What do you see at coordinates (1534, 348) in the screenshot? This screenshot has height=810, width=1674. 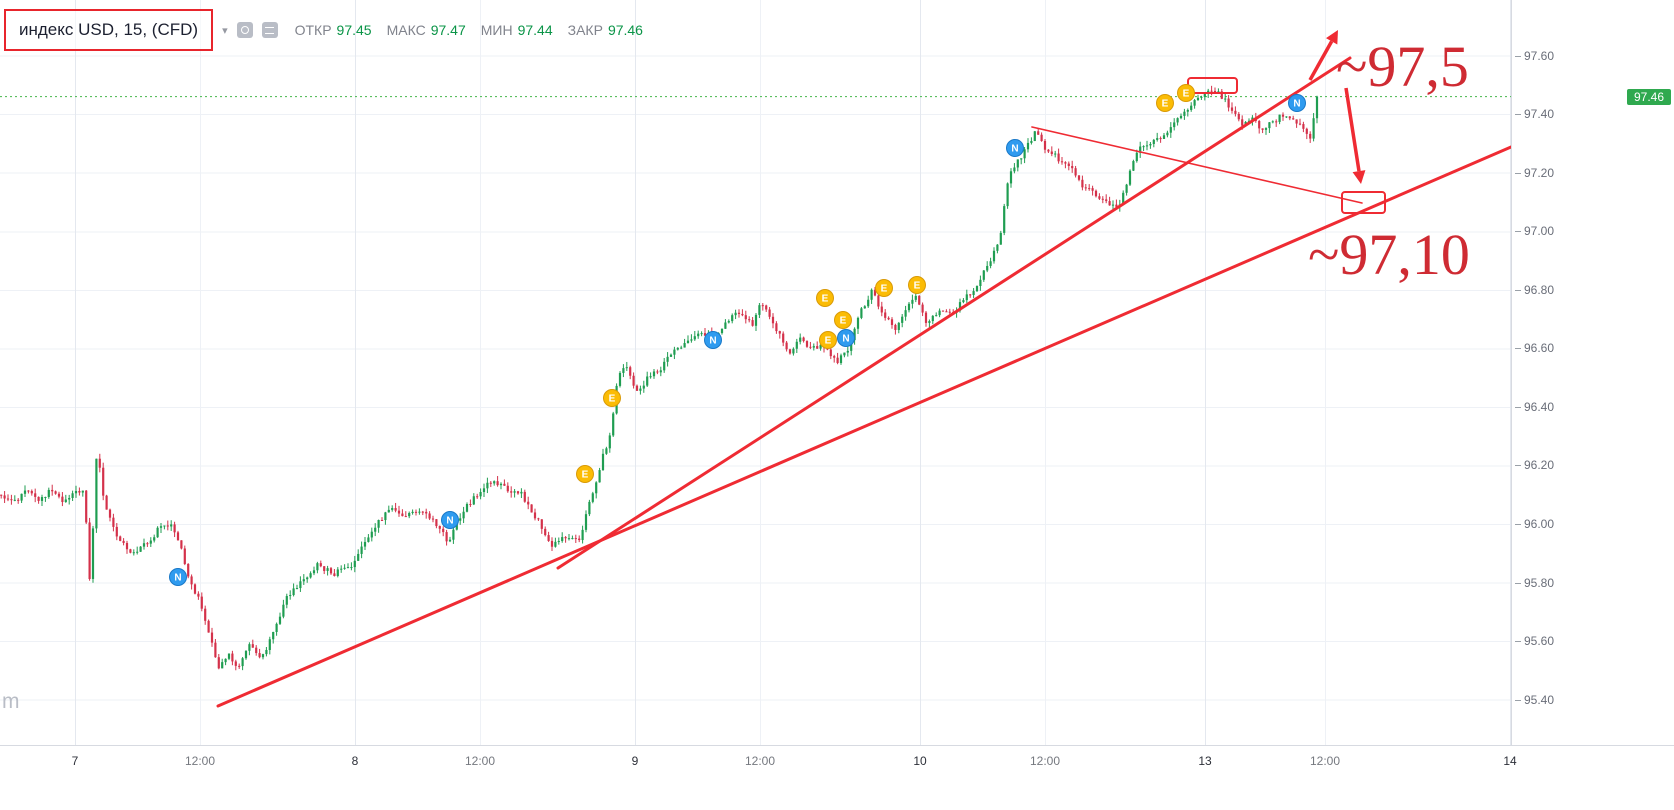 I see `price-tick-label: 96.60` at bounding box center [1534, 348].